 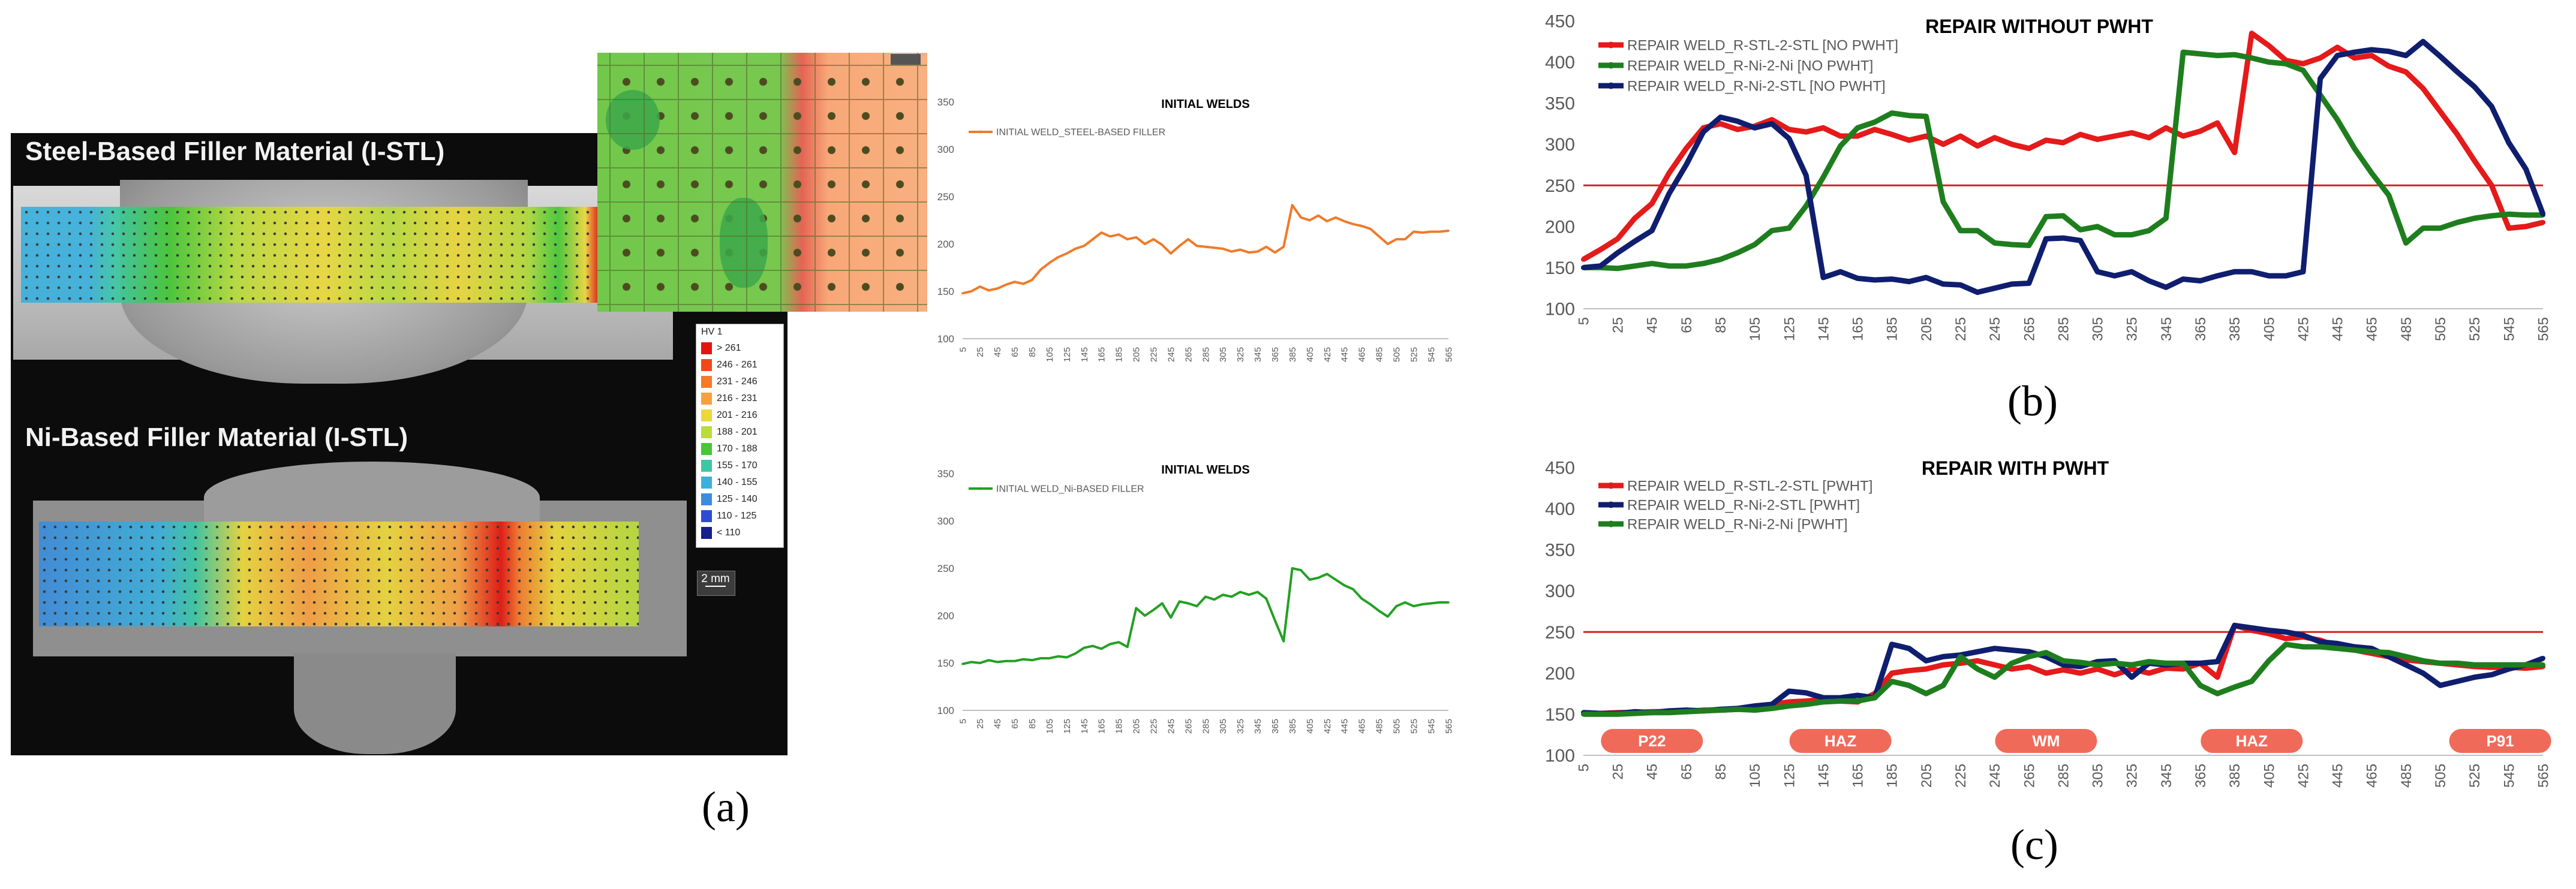 What do you see at coordinates (1611, 524) in the screenshot?
I see `legend-marker` at bounding box center [1611, 524].